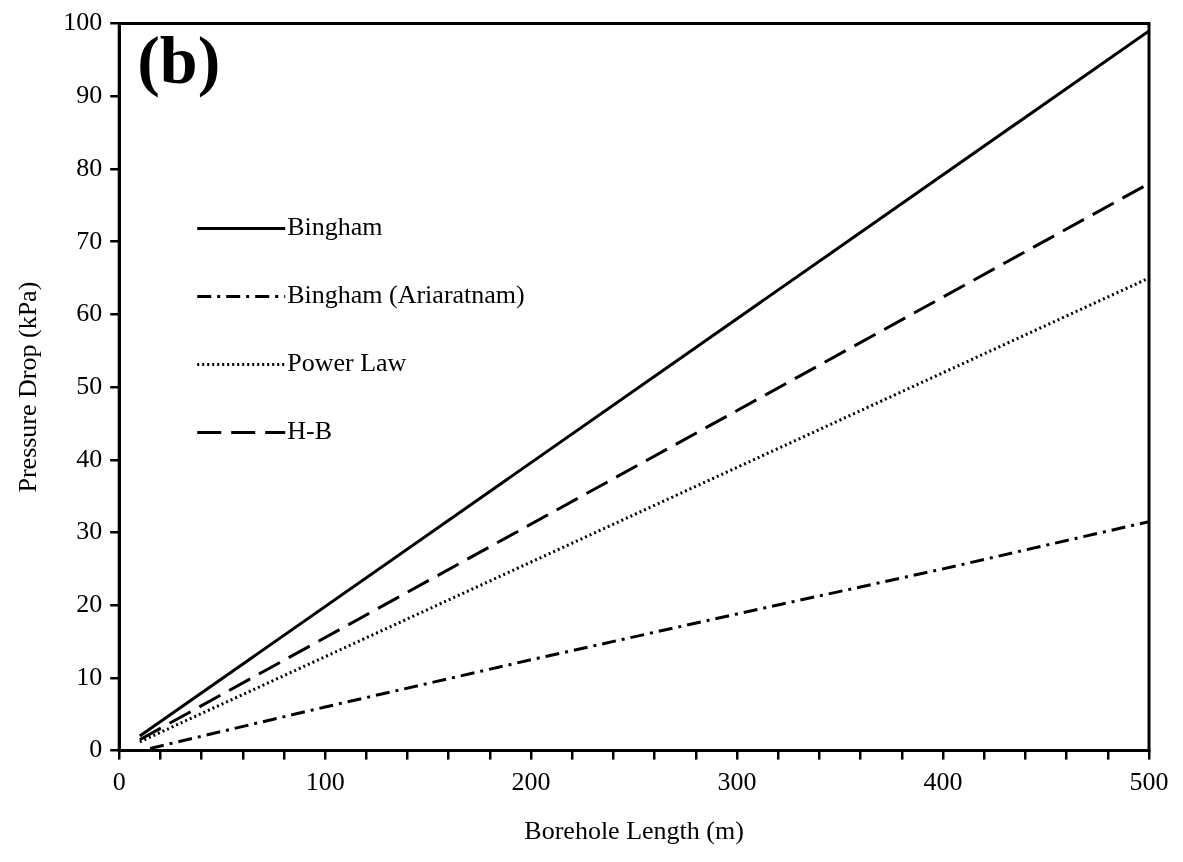  What do you see at coordinates (89, 95) in the screenshot?
I see `y-tick-label: 90` at bounding box center [89, 95].